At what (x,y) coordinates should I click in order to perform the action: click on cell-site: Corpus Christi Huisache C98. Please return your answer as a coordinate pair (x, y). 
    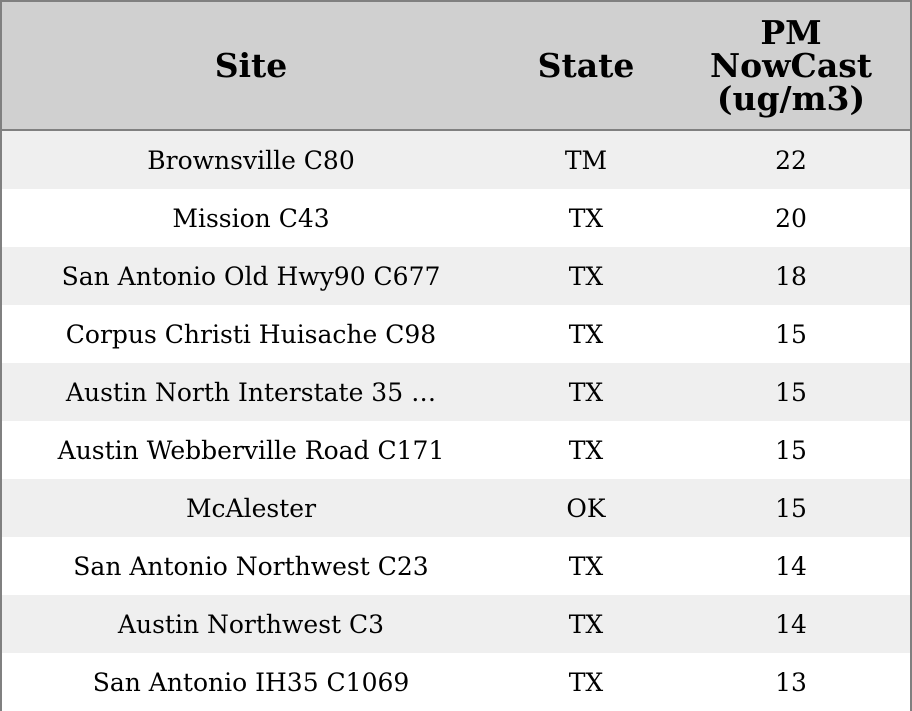
    Looking at the image, I should click on (251, 334).